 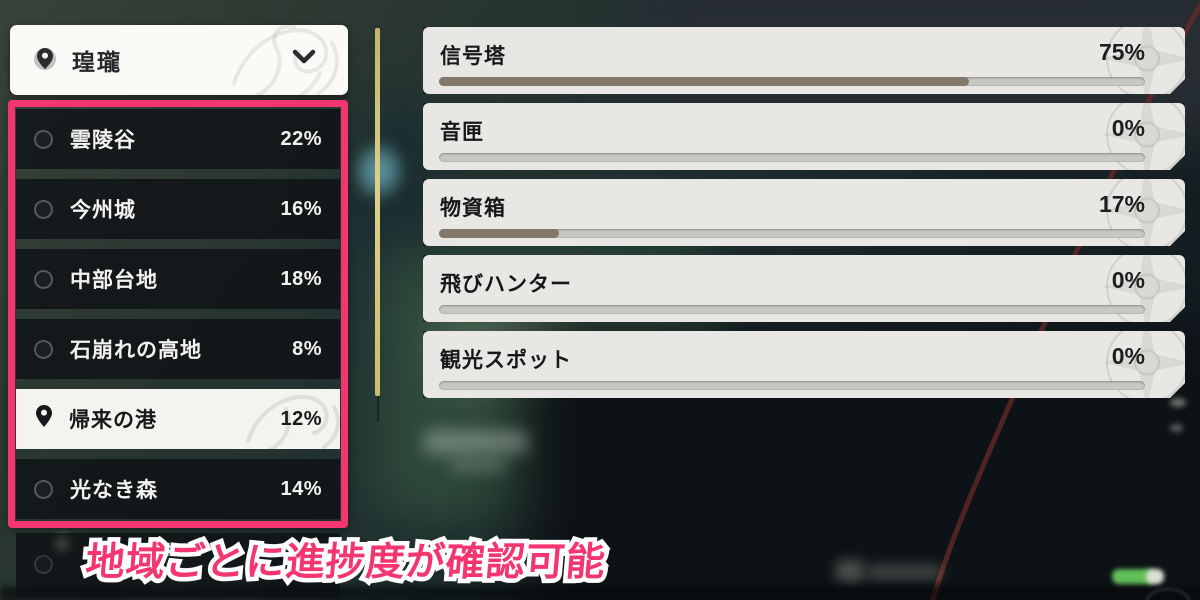 What do you see at coordinates (178, 139) in the screenshot?
I see `region-item-unryukoku: 雲陵谷 22%` at bounding box center [178, 139].